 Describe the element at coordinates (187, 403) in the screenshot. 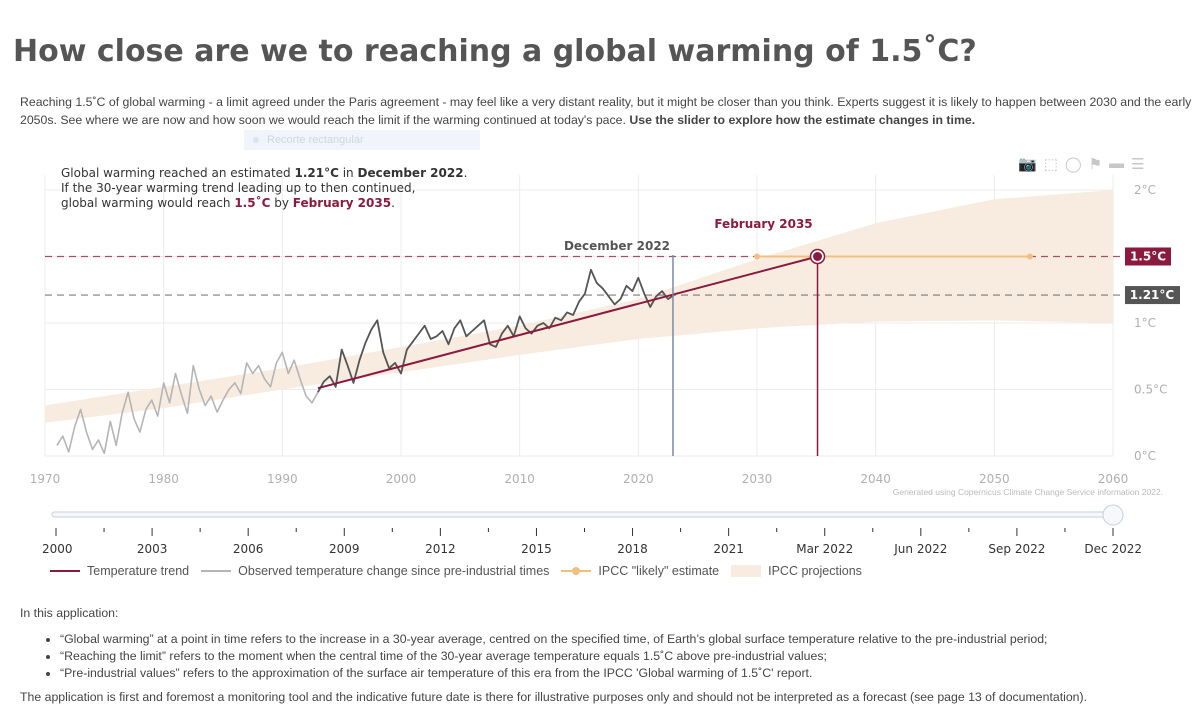

I see `observed-series-early` at that location.